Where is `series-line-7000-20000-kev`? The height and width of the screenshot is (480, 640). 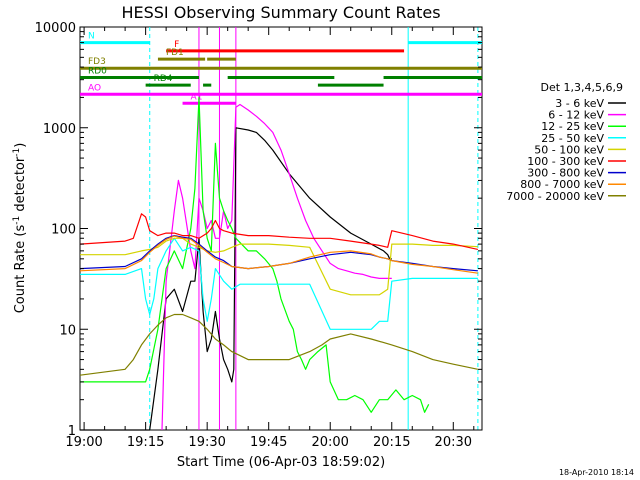 series-line-7000-20000-kev is located at coordinates (279, 344).